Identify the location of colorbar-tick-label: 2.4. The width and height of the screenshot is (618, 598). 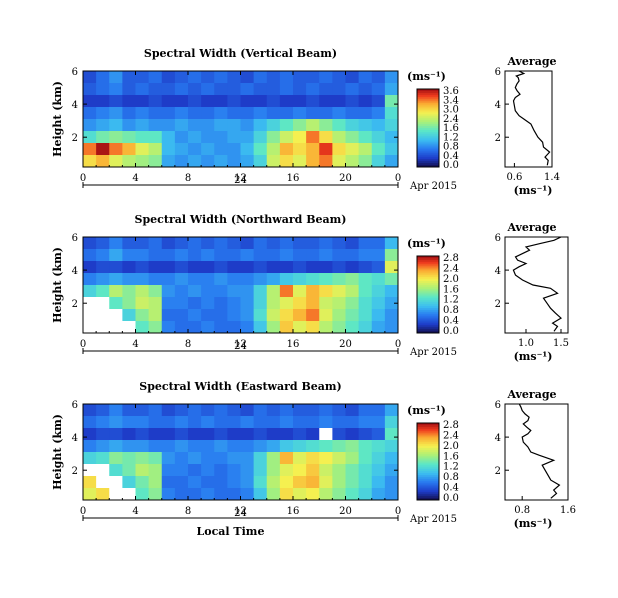
(451, 435).